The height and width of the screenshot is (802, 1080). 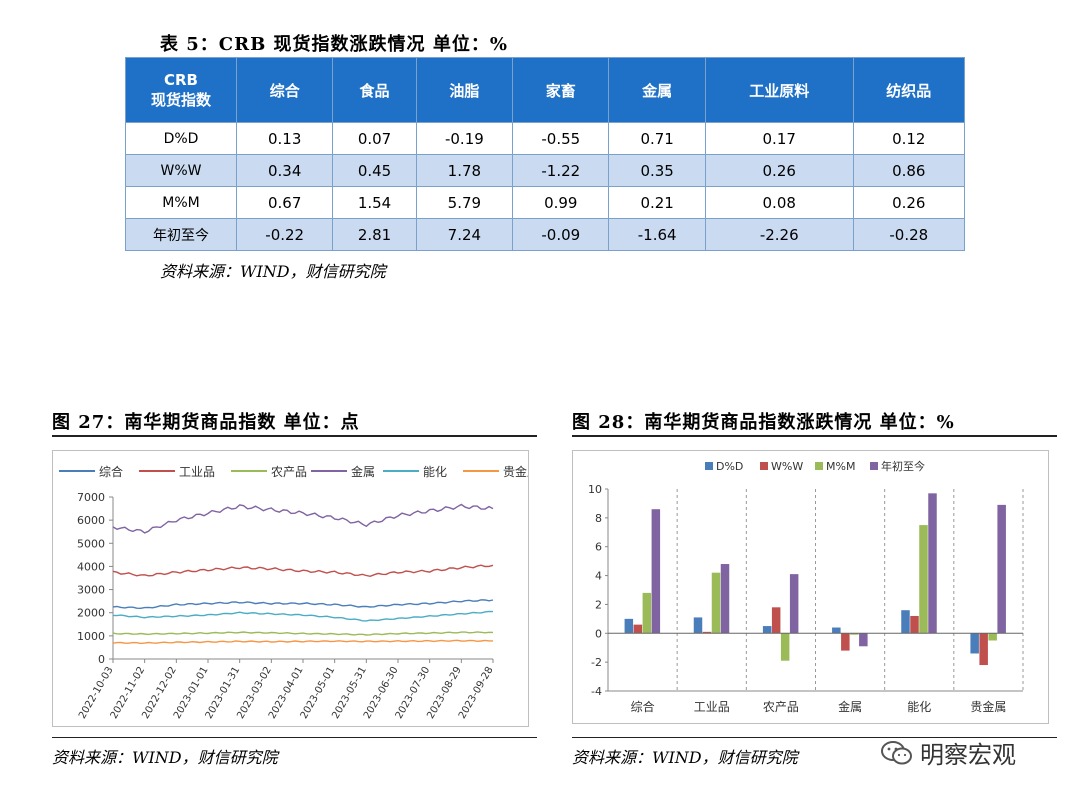 What do you see at coordinates (712, 707) in the screenshot?
I see `x-category-label: 工业品` at bounding box center [712, 707].